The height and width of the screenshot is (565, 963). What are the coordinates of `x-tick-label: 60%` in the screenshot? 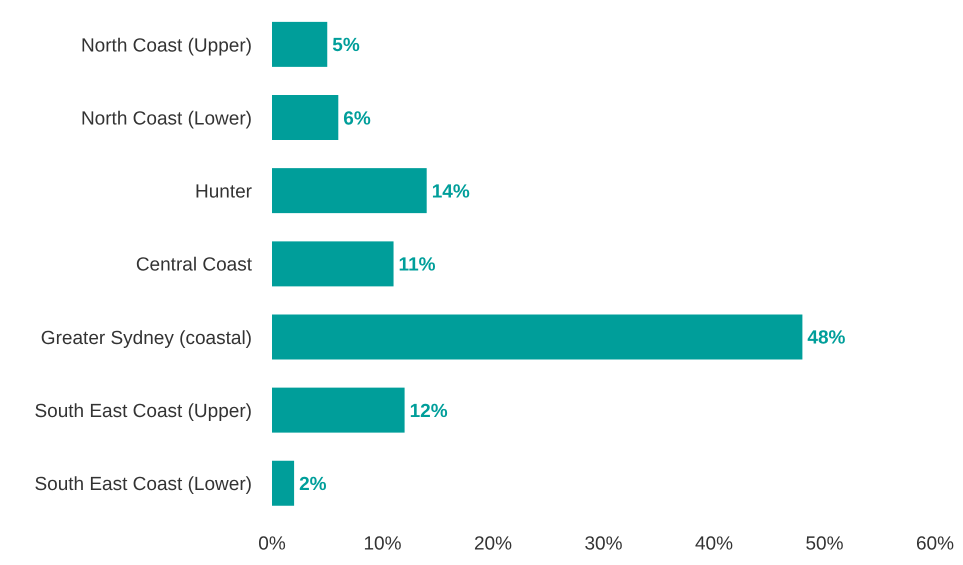 It's located at (935, 543).